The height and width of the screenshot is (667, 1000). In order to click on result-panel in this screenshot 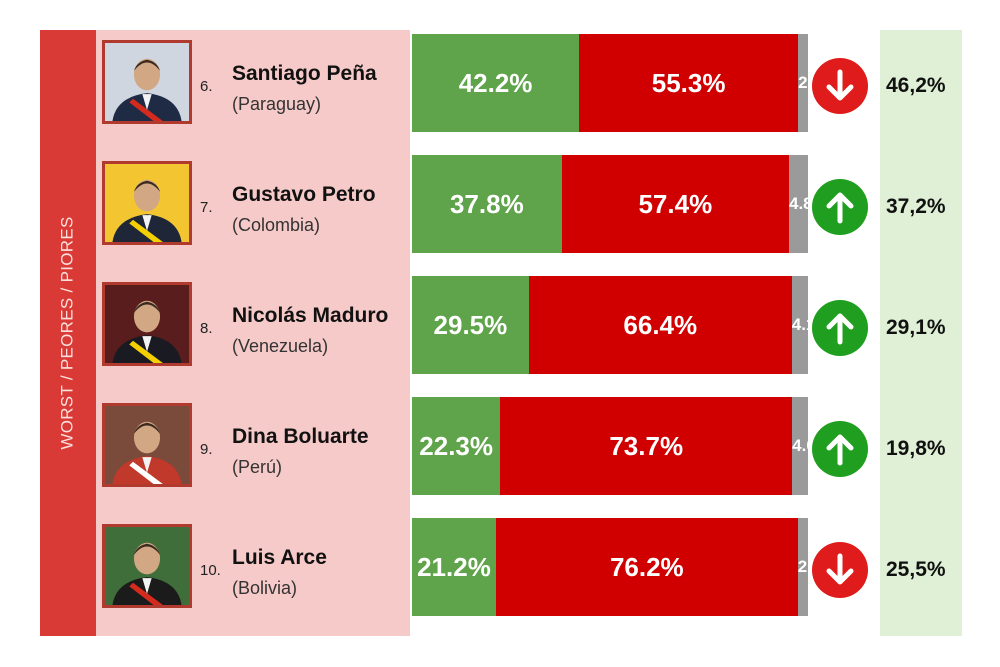, I will do `click(921, 333)`.